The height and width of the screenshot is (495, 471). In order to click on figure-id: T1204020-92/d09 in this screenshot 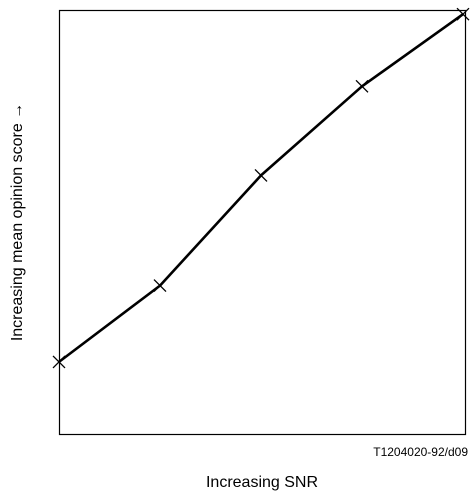, I will do `click(420, 452)`.